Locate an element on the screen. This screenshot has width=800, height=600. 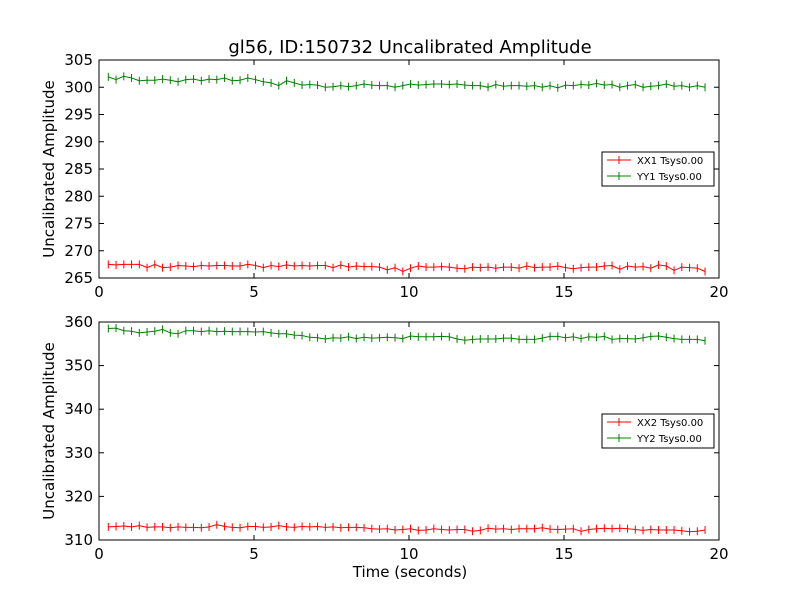
top-ytick-label: 280 is located at coordinates (78, 196).